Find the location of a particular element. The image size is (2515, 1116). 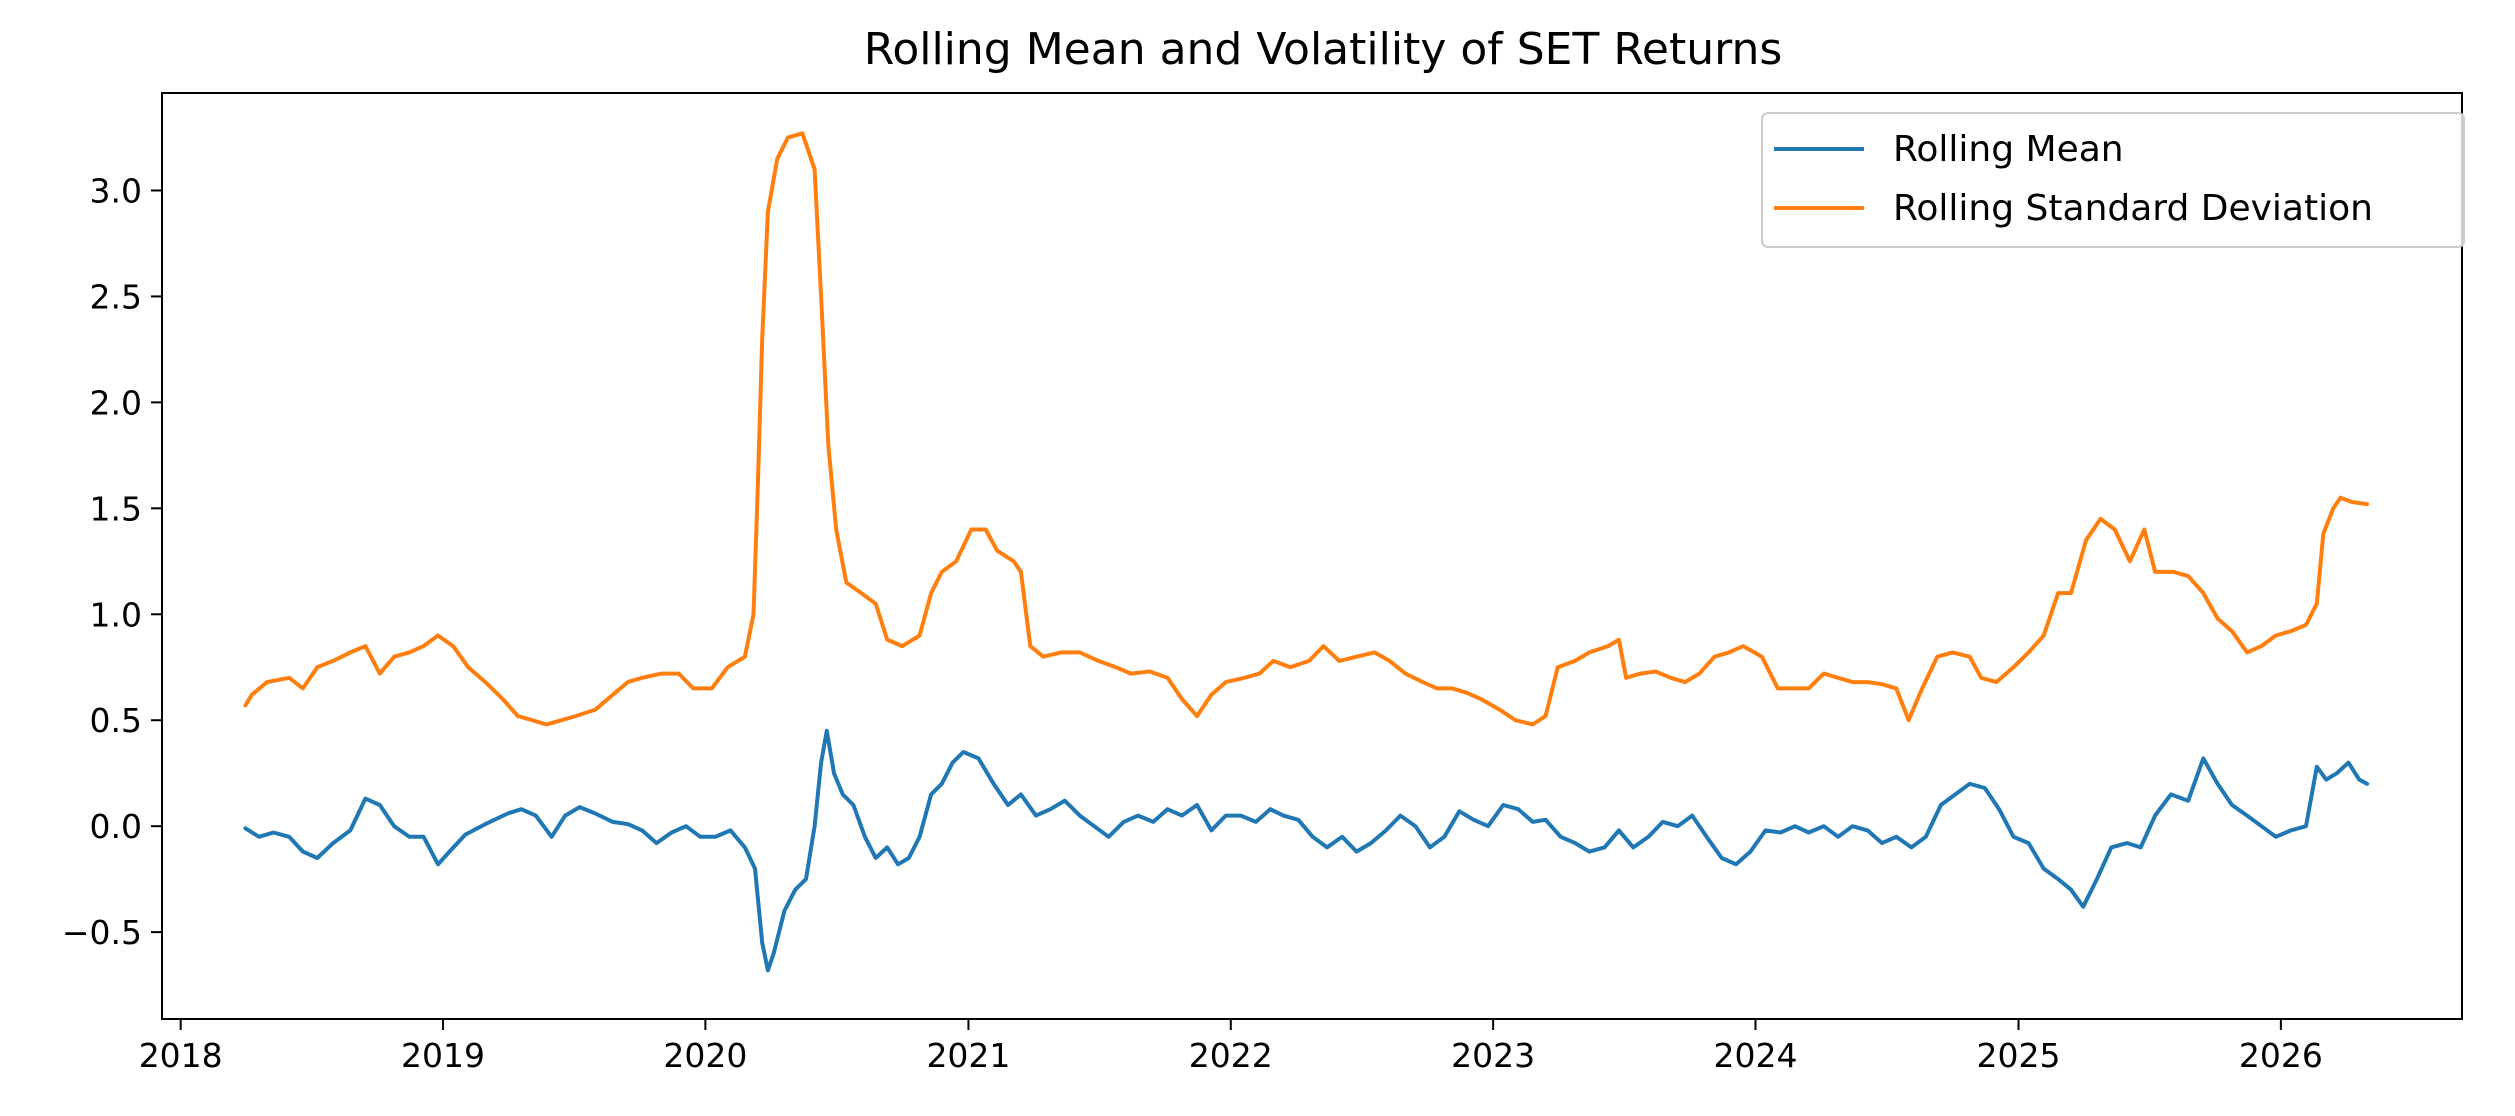

x-tick-label: 2018 is located at coordinates (181, 1055).